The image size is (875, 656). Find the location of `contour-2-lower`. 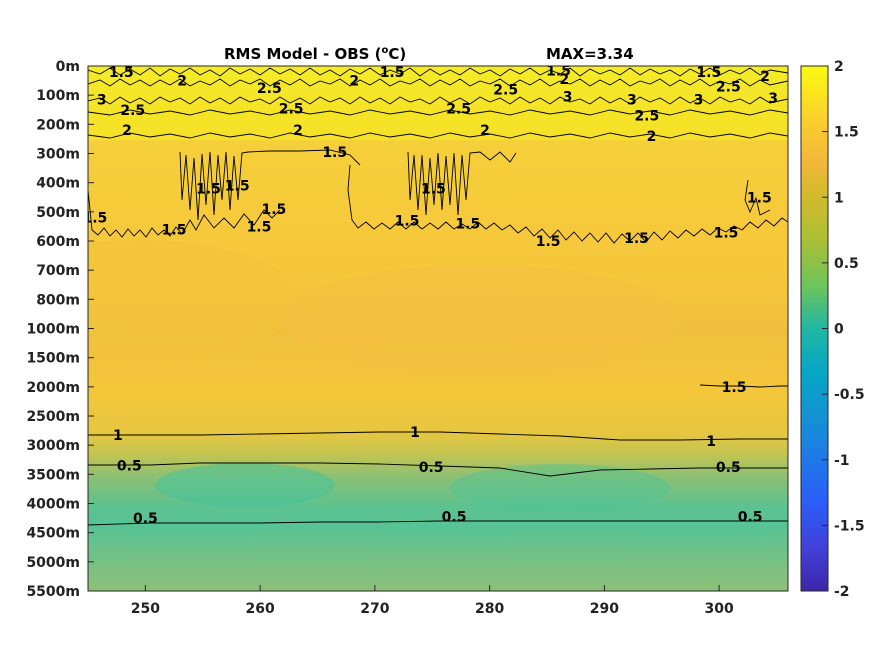

contour-2-lower is located at coordinates (438, 135).